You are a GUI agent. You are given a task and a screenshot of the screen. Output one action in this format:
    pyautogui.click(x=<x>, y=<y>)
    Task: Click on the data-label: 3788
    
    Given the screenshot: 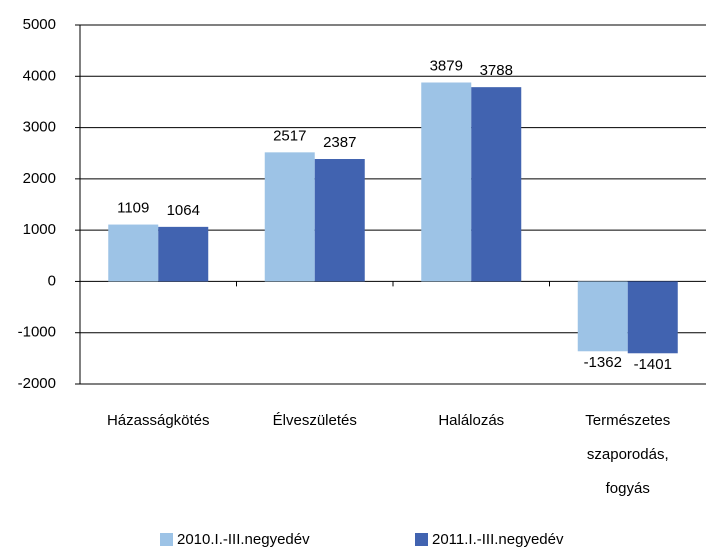 What is the action you would take?
    pyautogui.click(x=496, y=70)
    